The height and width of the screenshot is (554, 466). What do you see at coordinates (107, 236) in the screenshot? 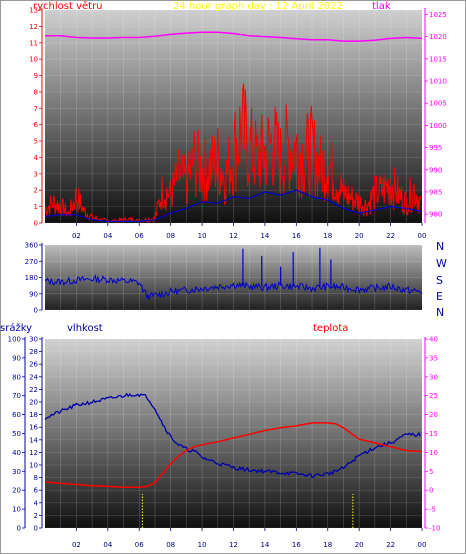
I see `panel-wind-x-tick-label: 04` at bounding box center [107, 236].